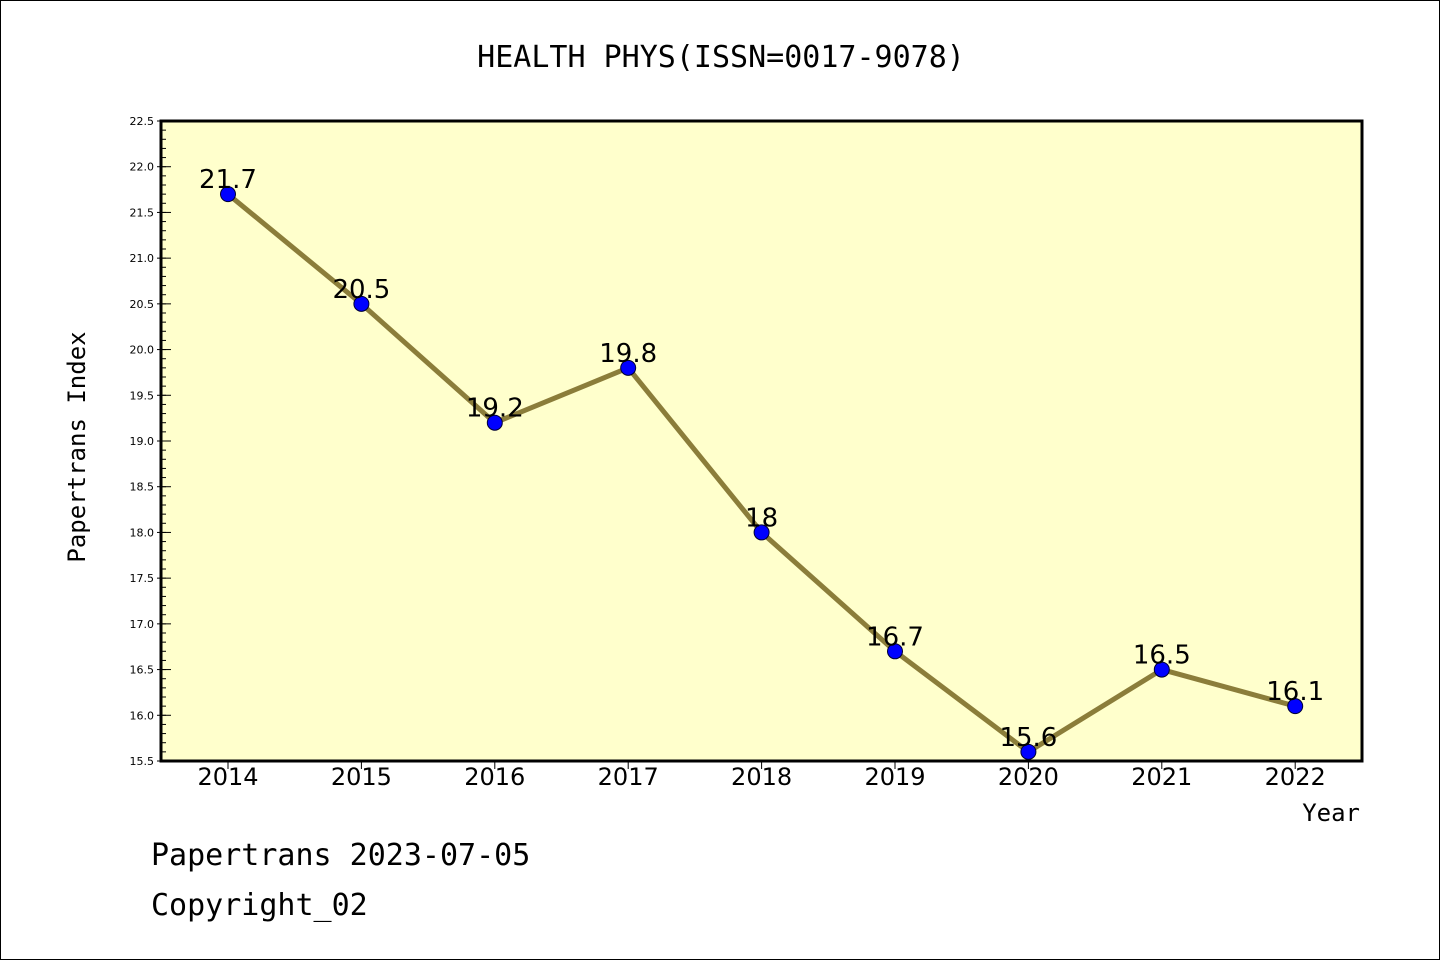 The image size is (1440, 960). What do you see at coordinates (1028, 777) in the screenshot?
I see `x-tick-label: 2020` at bounding box center [1028, 777].